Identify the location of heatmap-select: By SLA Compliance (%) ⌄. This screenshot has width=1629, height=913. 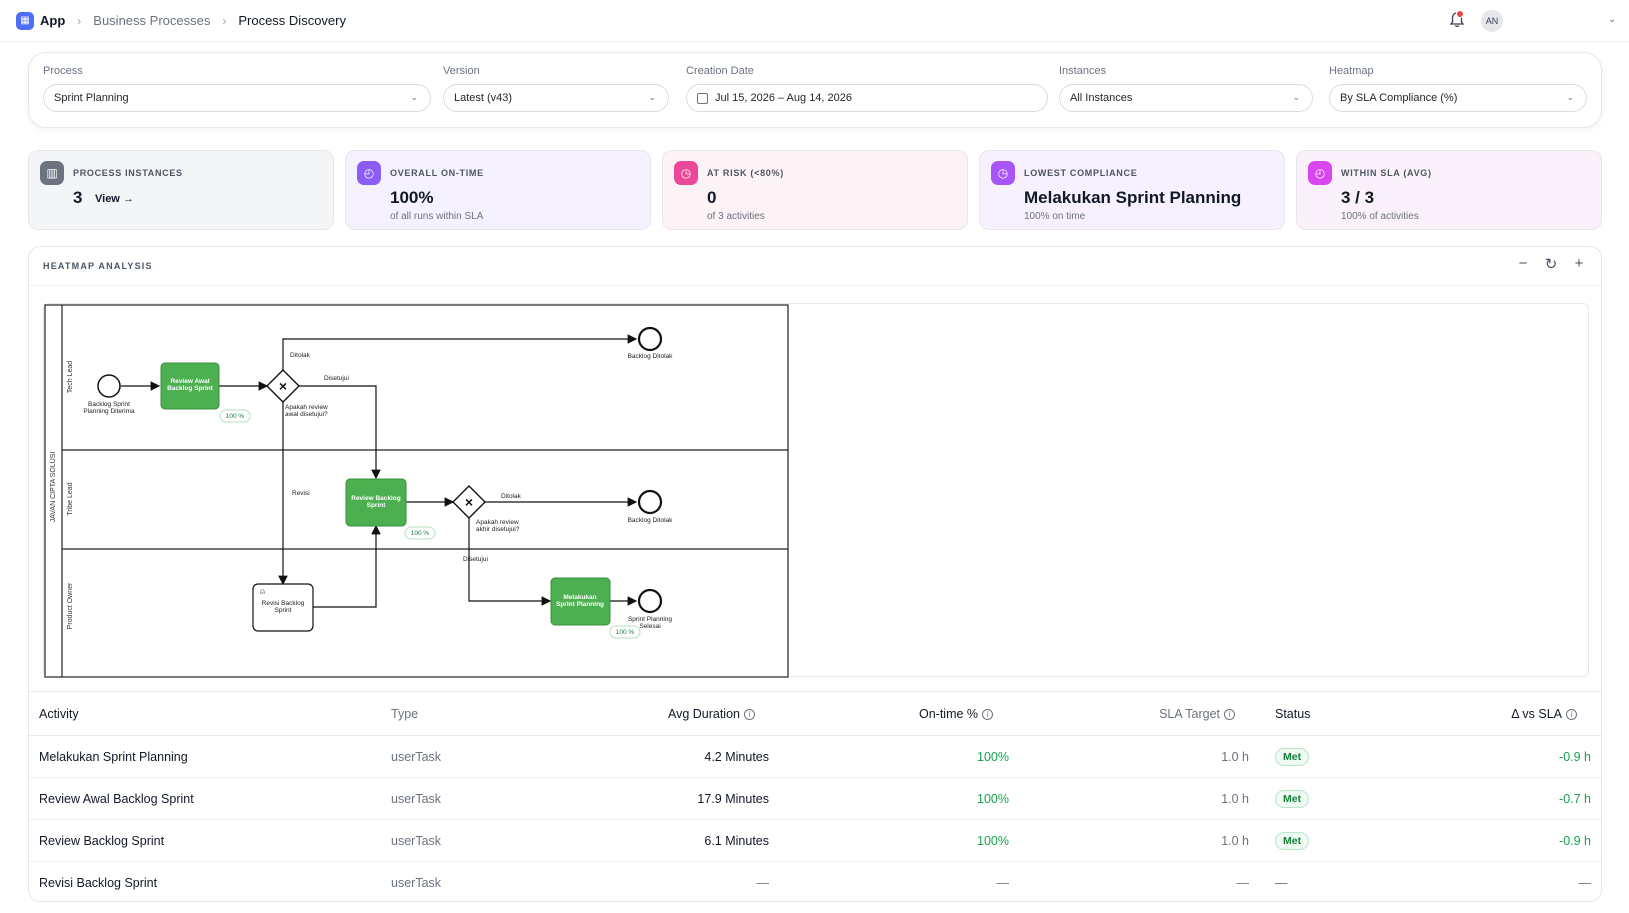
(1458, 98).